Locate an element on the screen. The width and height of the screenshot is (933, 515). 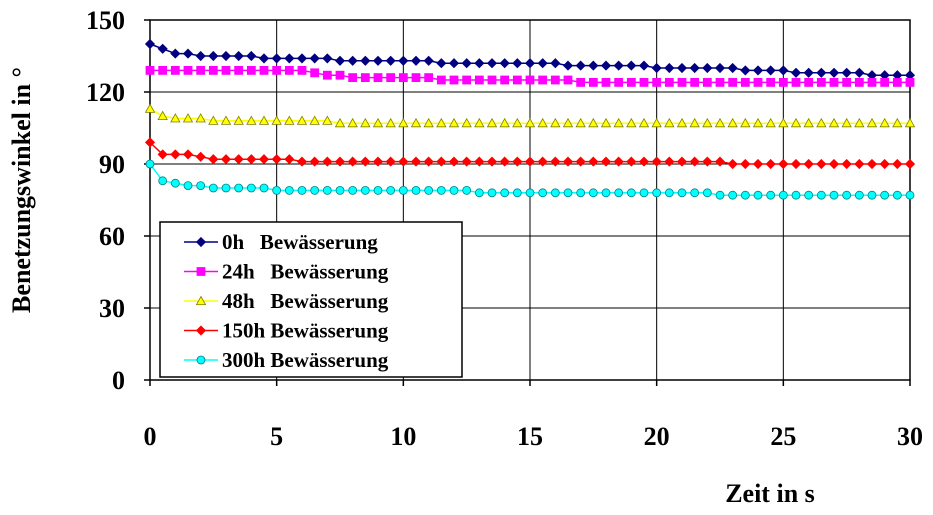
legend-item: 0h Bewässerung is located at coordinates (281, 242).